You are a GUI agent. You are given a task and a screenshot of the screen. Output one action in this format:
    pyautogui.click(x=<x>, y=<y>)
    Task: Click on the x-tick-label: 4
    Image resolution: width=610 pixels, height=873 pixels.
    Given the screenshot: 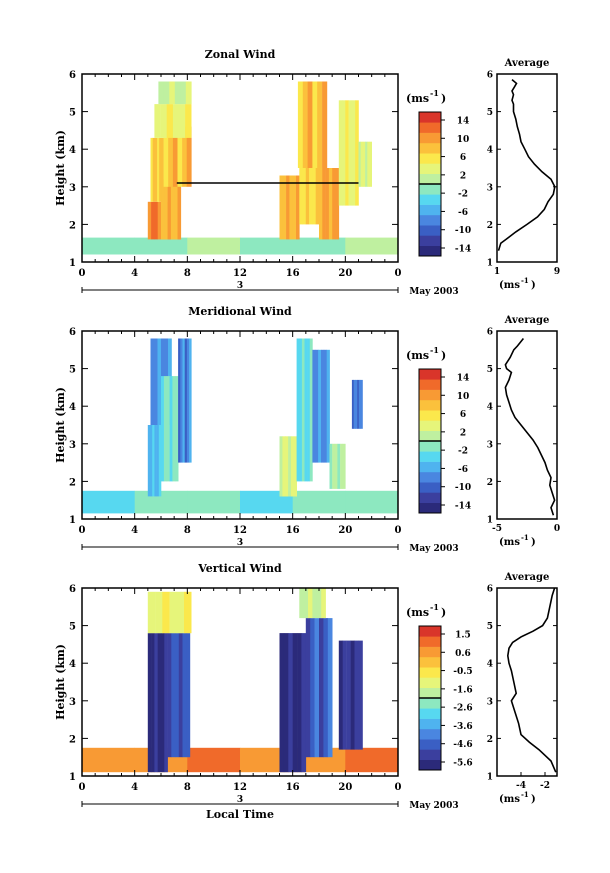 What is the action you would take?
    pyautogui.click(x=134, y=787)
    